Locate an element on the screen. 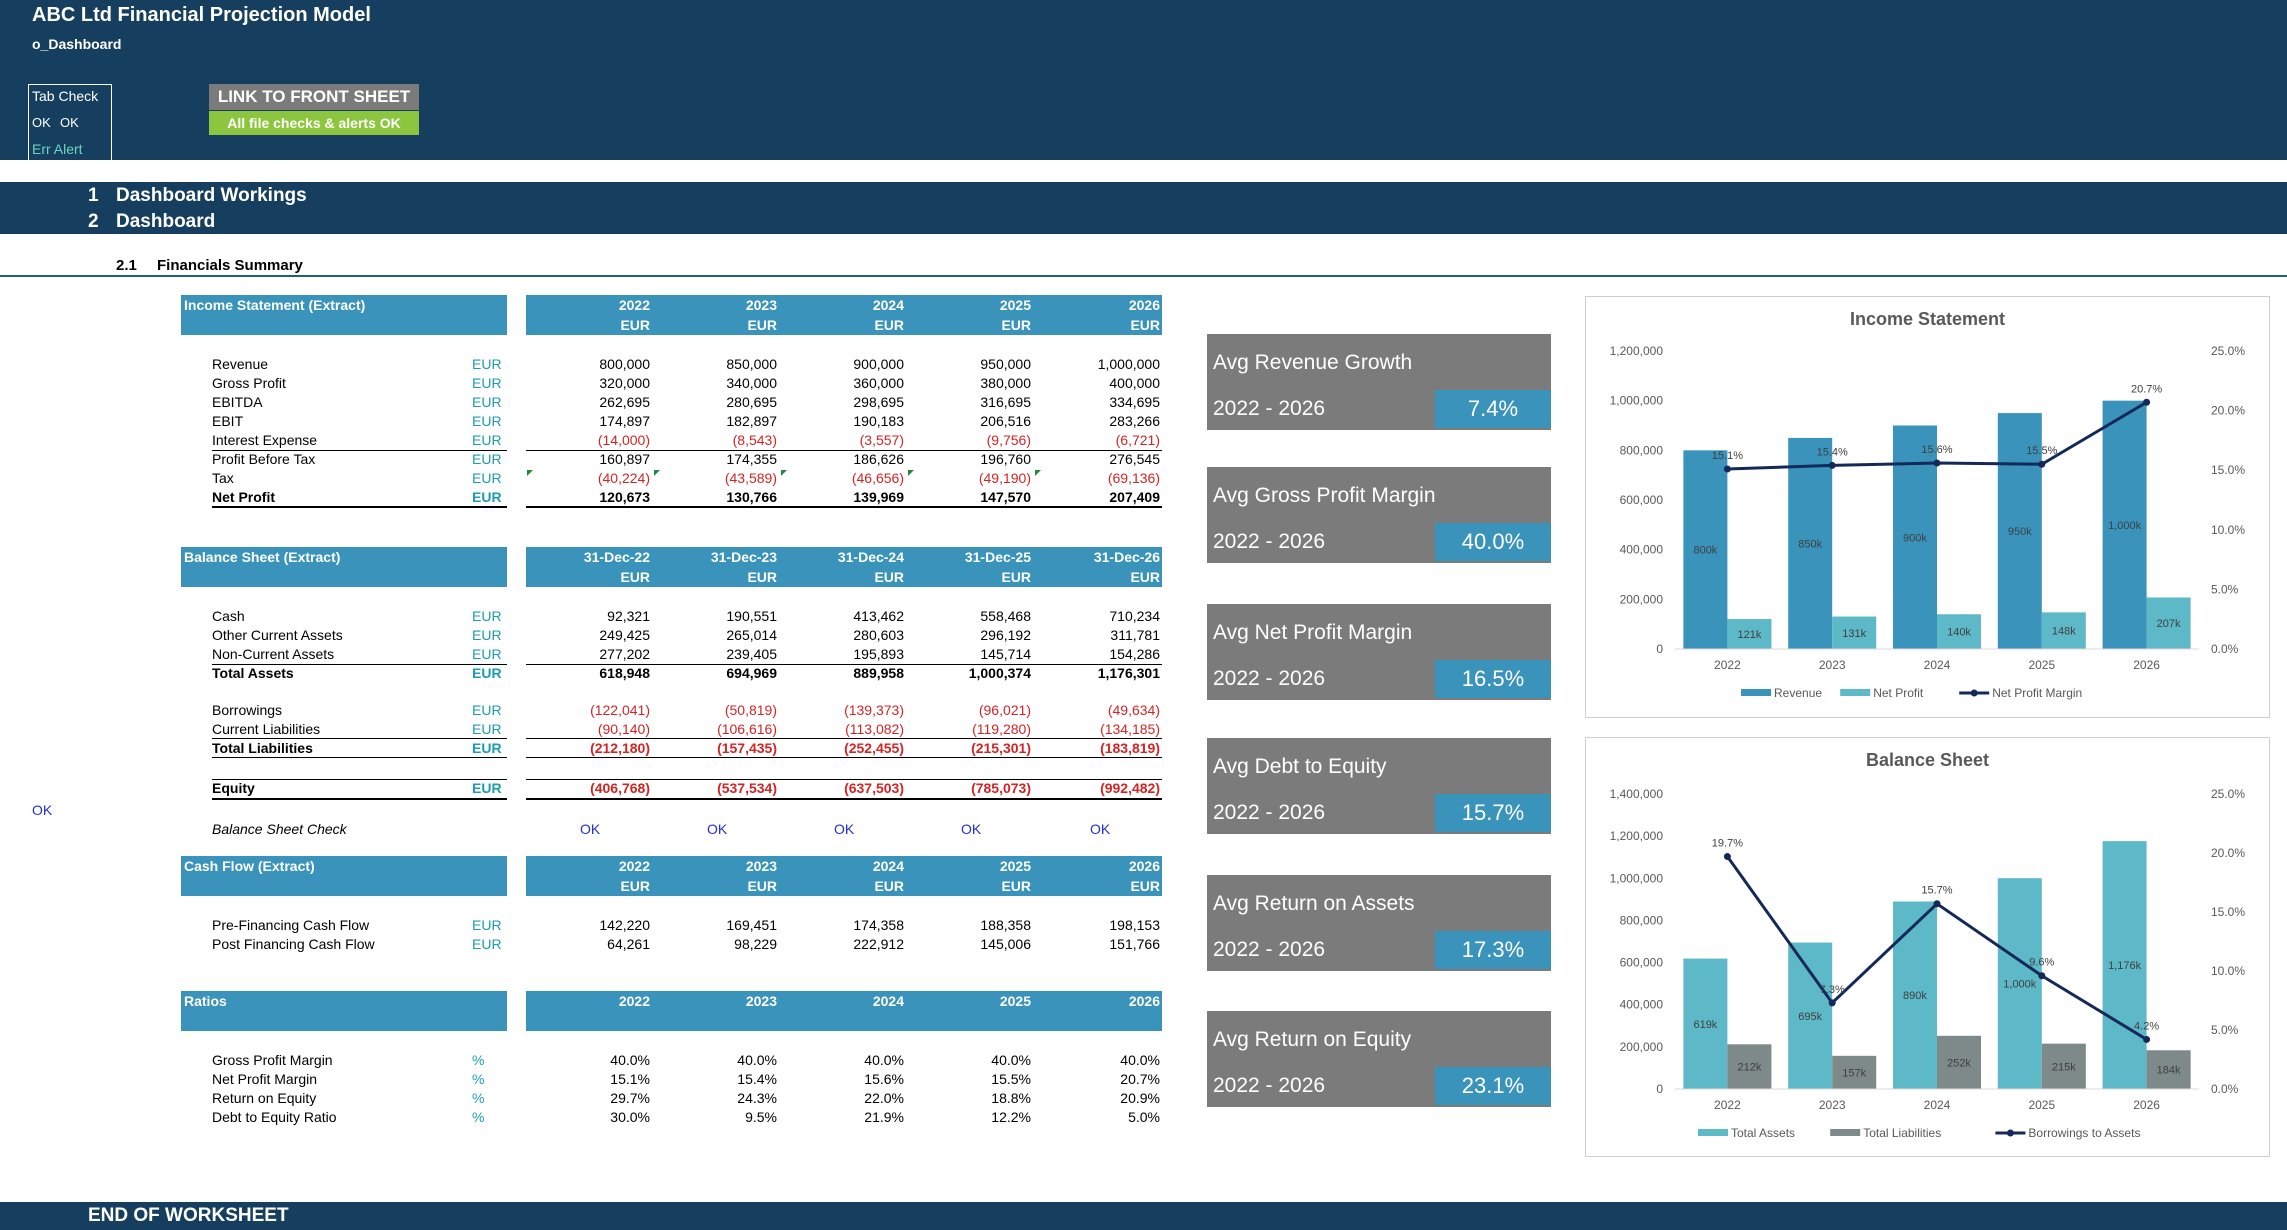 The height and width of the screenshot is (1230, 2287). income-cell: (6,721) is located at coordinates (1137, 440).